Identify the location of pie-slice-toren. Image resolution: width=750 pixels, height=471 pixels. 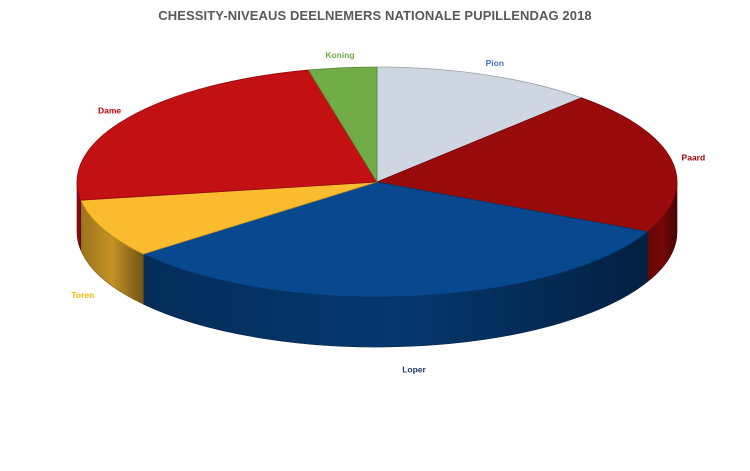
(229, 218).